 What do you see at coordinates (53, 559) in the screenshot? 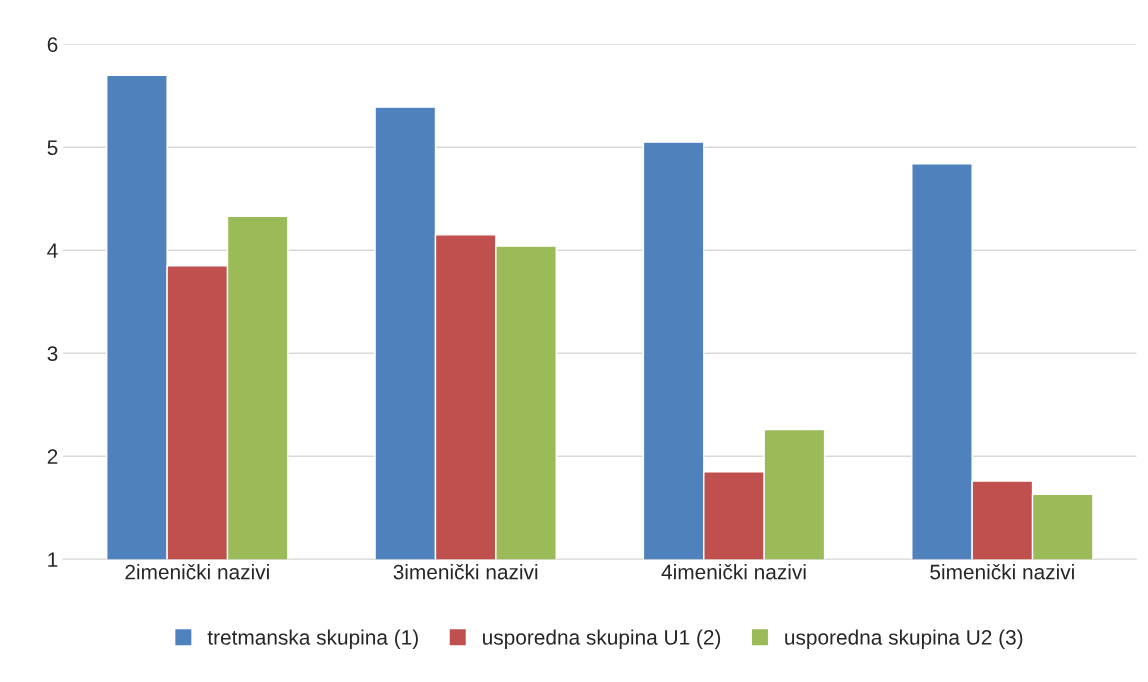
I see `y-tick-label: 1` at bounding box center [53, 559].